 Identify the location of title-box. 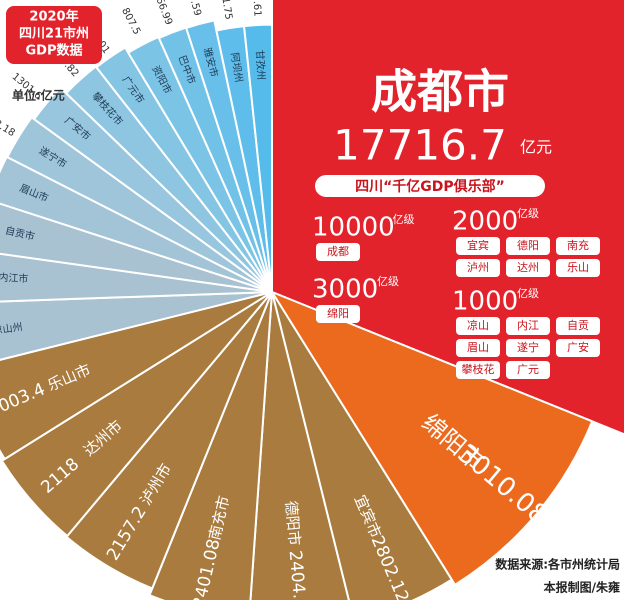
(54, 35).